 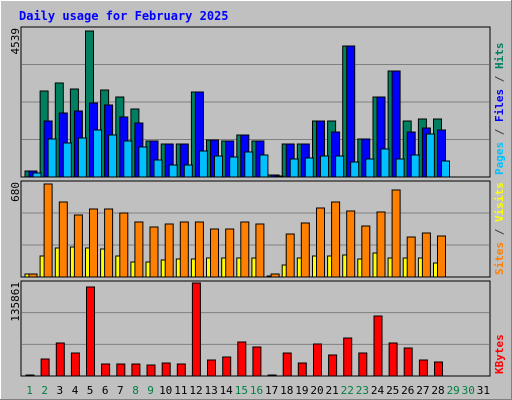 I want to click on y-max-label: 135861, so click(x=15, y=302).